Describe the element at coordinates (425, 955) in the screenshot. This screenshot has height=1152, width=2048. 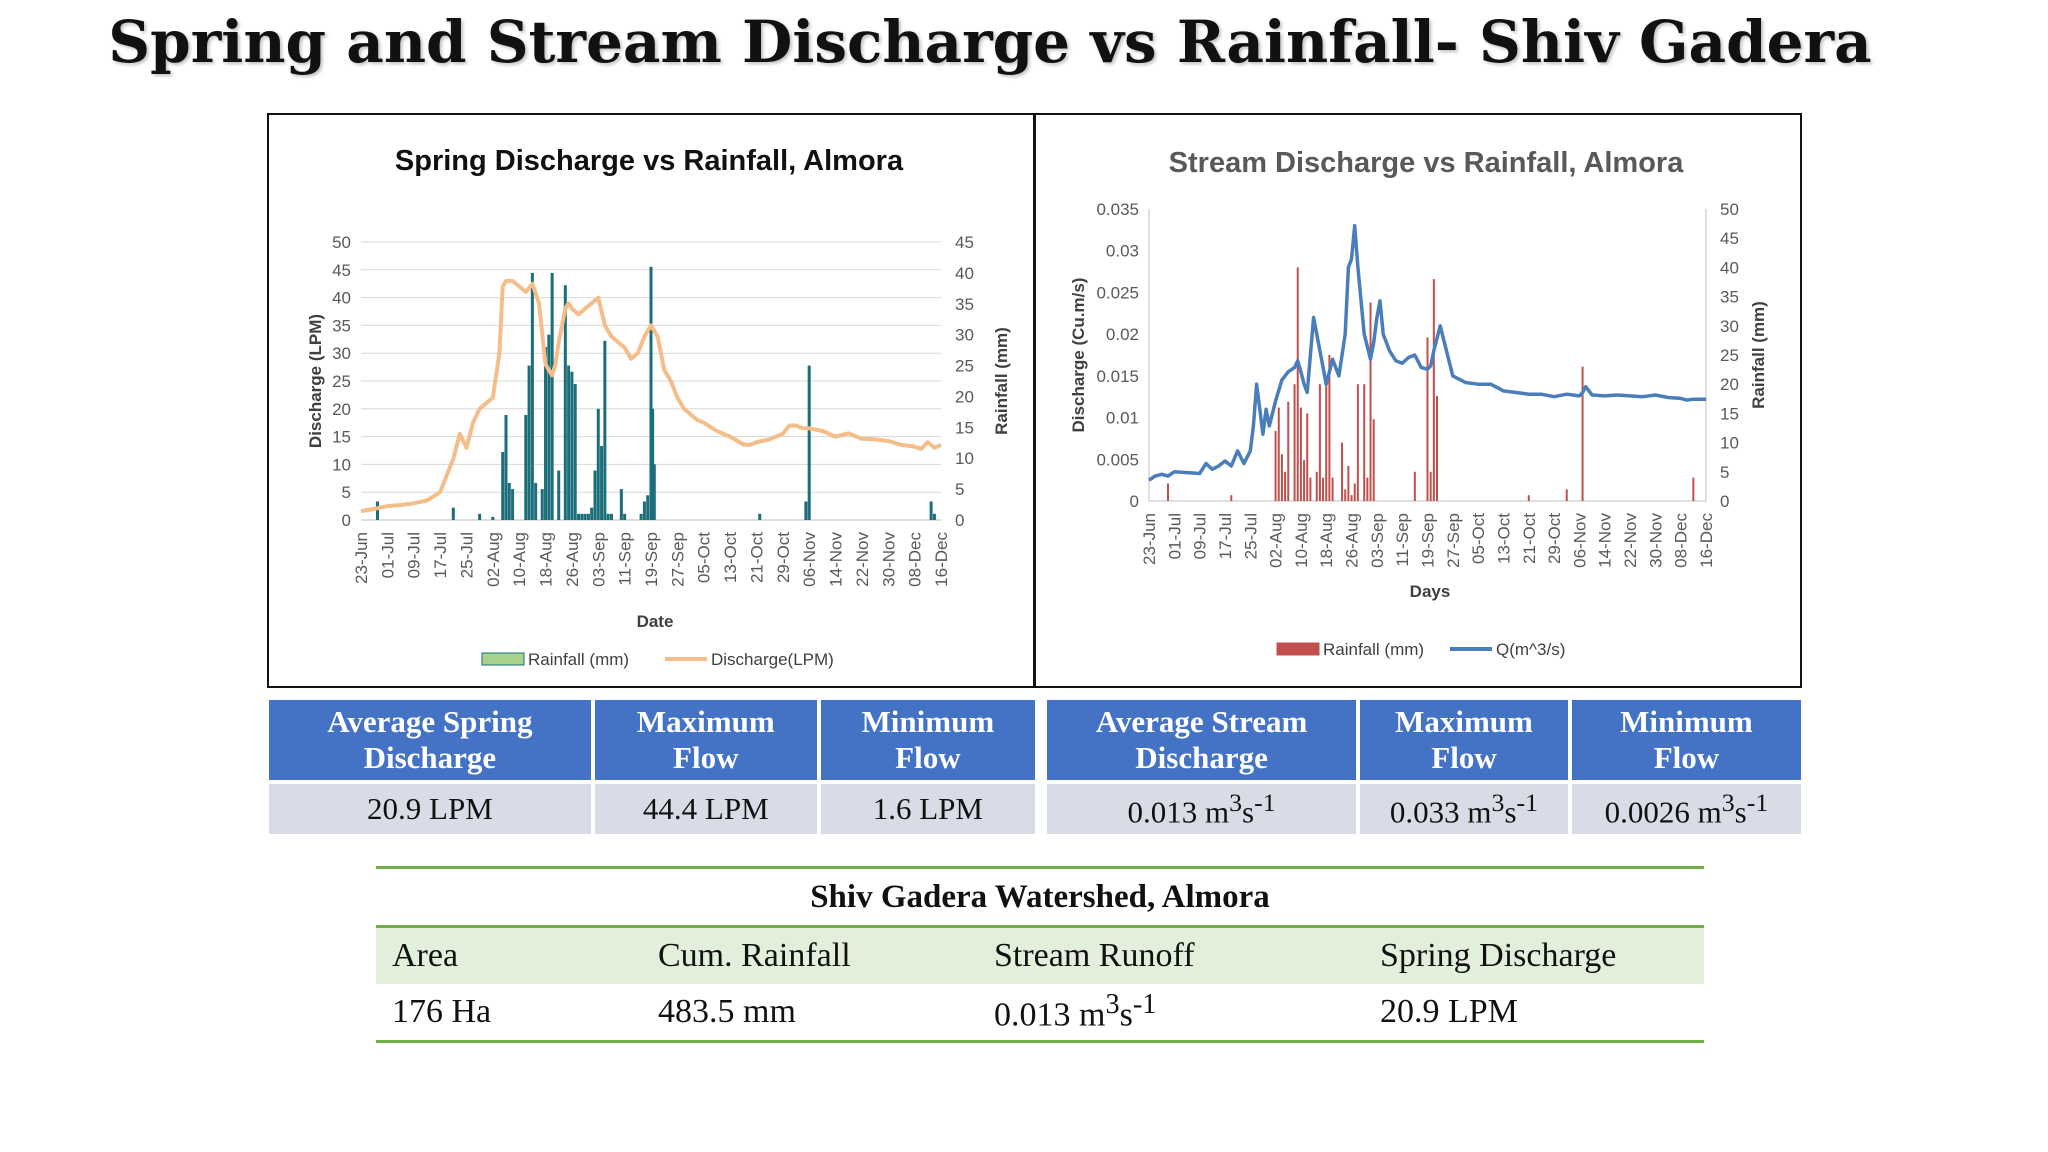
I see `ws-header-area: Area` at that location.